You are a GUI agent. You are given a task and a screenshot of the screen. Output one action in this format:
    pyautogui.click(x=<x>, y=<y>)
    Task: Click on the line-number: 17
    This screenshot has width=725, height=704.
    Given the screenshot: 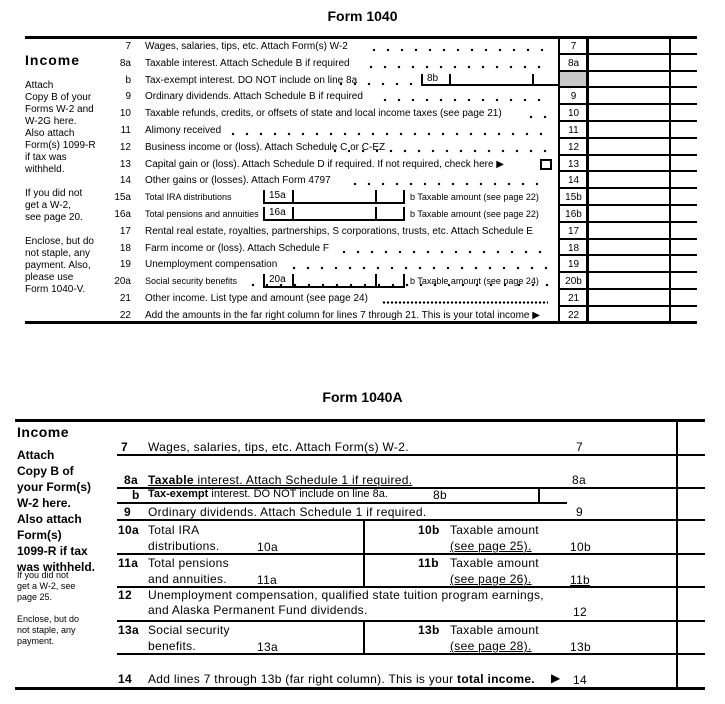 What is the action you would take?
    pyautogui.click(x=125, y=231)
    